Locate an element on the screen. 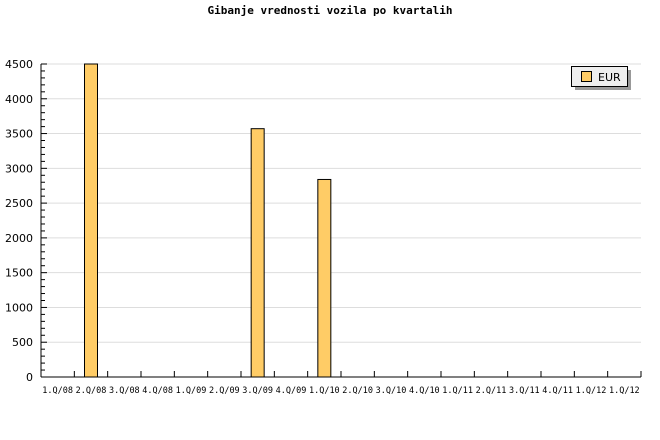 Image resolution: width=660 pixels, height=440 pixels. x-tick-label: 3.Q/09 is located at coordinates (257, 391).